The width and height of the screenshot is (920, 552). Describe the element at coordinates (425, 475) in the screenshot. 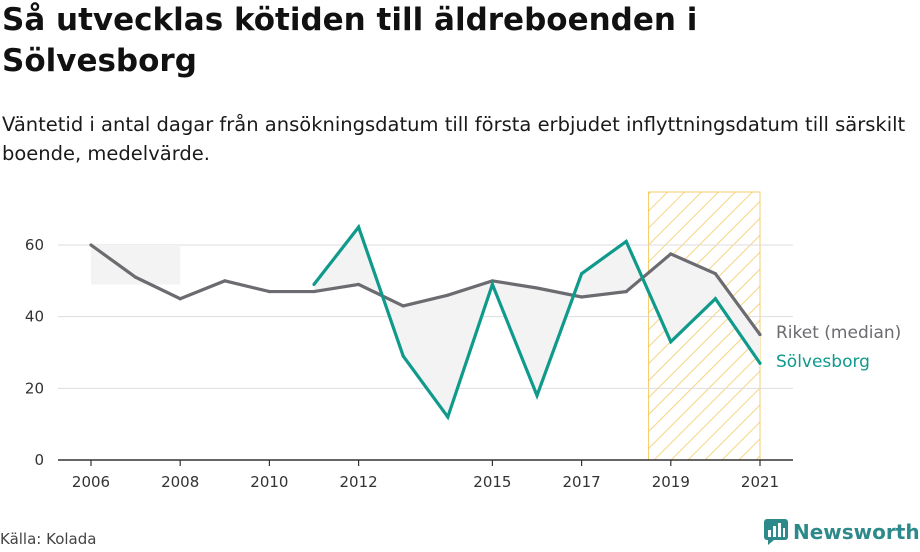

I see `x-axis: 2006 2008 2010 2012 2015 2017 2019 2021` at that location.